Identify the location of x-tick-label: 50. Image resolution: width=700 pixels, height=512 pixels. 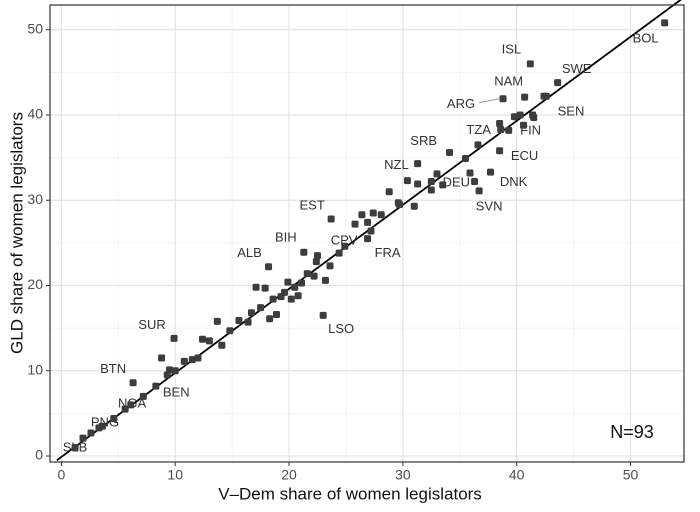
(631, 475).